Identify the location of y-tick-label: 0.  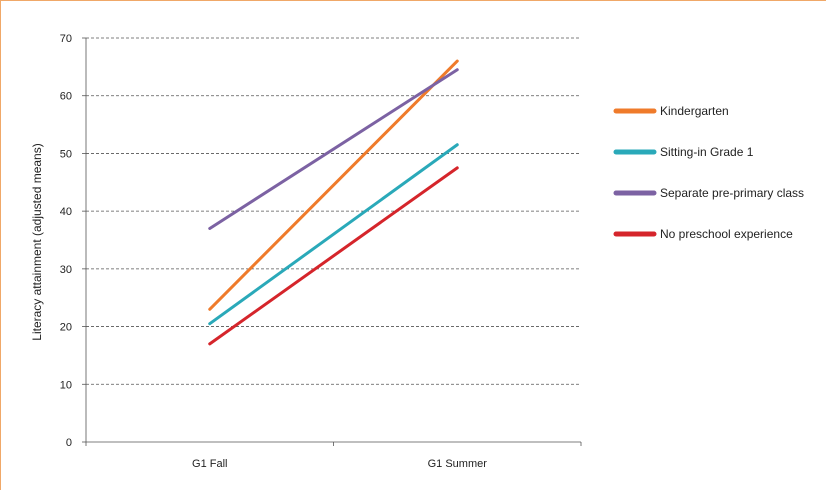
(69, 443).